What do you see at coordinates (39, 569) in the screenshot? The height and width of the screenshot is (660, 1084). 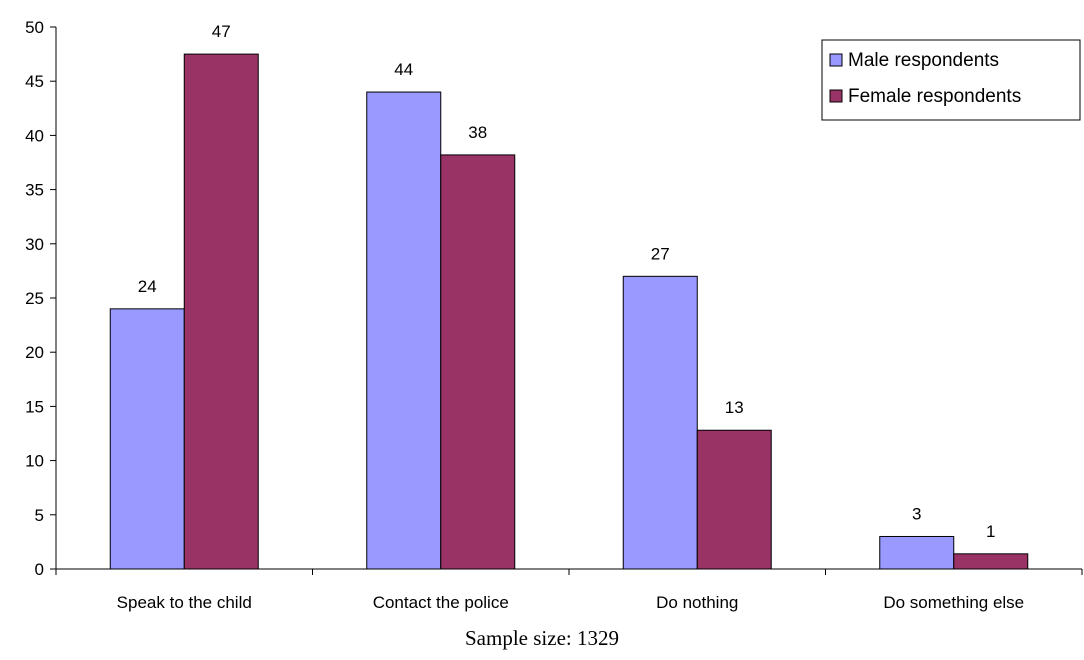 I see `y-tick-label: 0` at bounding box center [39, 569].